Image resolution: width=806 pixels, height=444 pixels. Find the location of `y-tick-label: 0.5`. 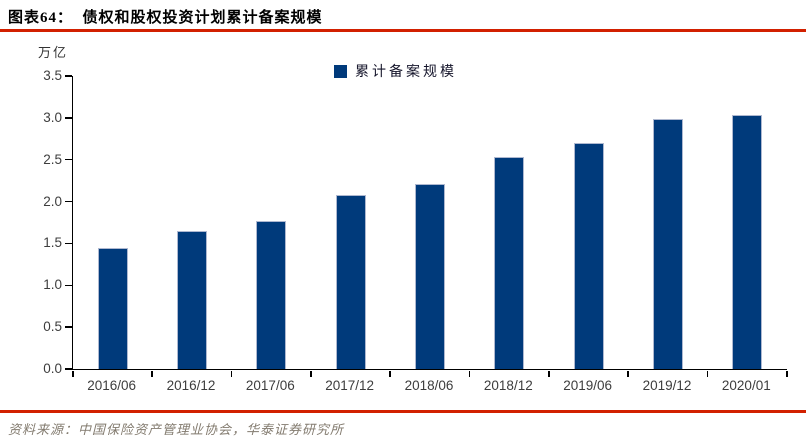

y-tick-label: 0.5 is located at coordinates (52, 327).